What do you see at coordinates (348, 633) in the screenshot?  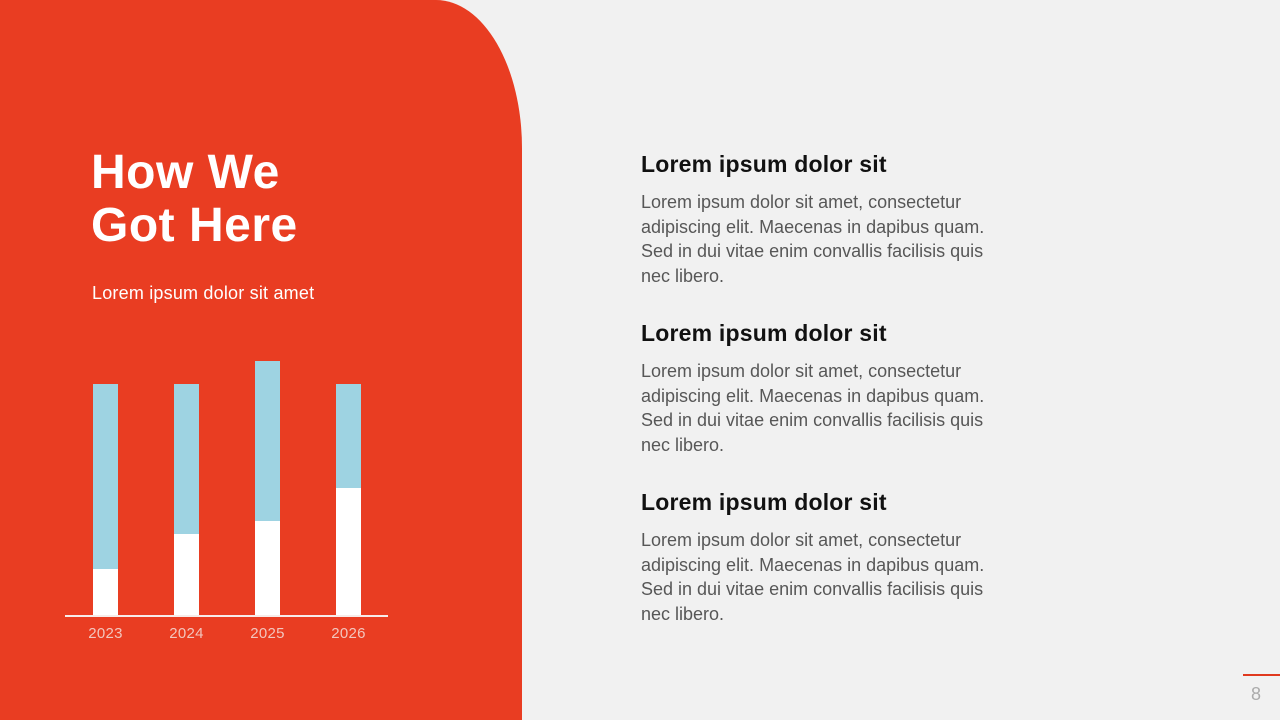 I see `x-tick-label: 2026` at bounding box center [348, 633].